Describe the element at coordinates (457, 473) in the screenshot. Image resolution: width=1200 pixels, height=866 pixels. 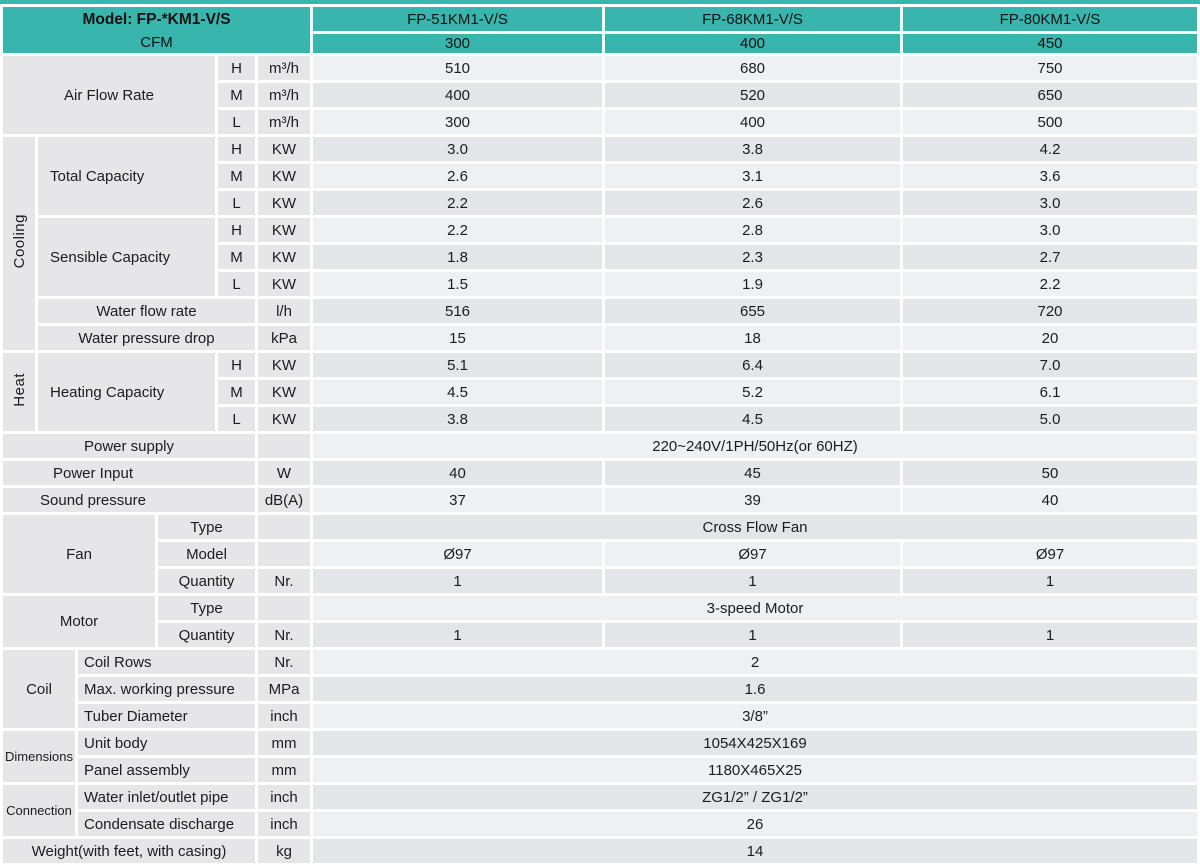
I see `value-cell: 40` at that location.